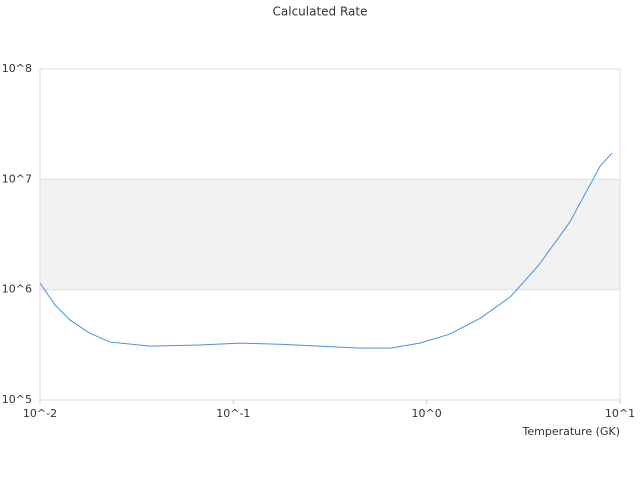 The image size is (640, 480). Describe the element at coordinates (17, 399) in the screenshot. I see `y-tick-label: 10^5` at that location.